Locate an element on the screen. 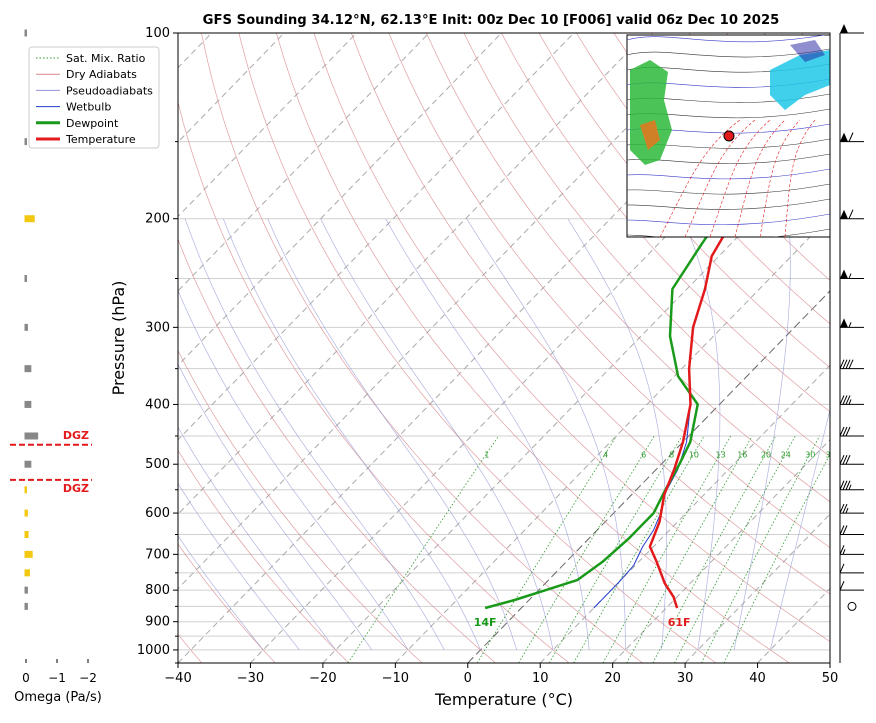 This screenshot has width=876, height=723. omega-tick-label: 0 is located at coordinates (26, 678).